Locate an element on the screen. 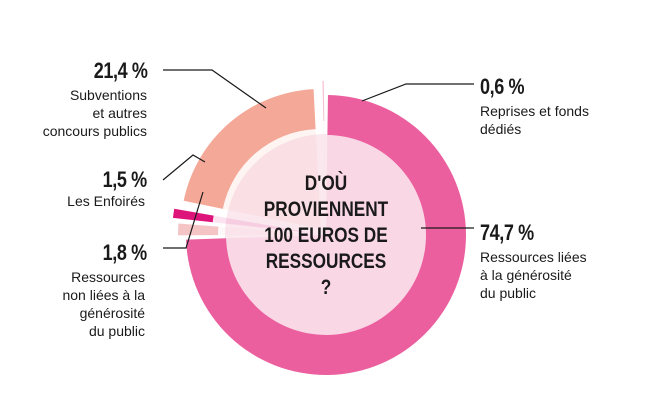 Image resolution: width=650 pixels, height=413 pixels. label-line: Les Enfoirés is located at coordinates (106, 201).